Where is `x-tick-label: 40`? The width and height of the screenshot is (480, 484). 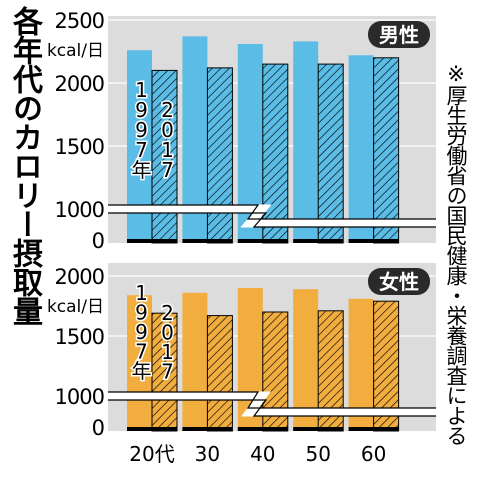 x-tick-label: 40 is located at coordinates (262, 454).